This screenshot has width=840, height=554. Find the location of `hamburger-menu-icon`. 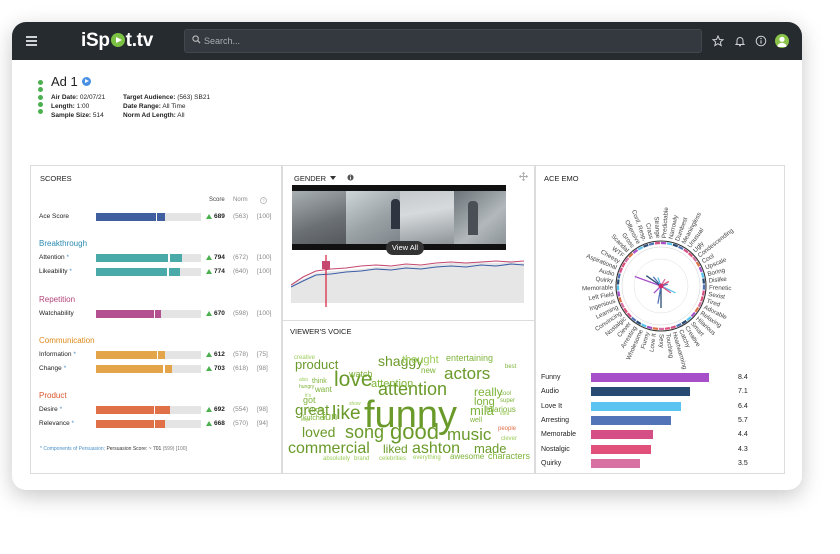

hamburger-menu-icon is located at coordinates (31, 41).